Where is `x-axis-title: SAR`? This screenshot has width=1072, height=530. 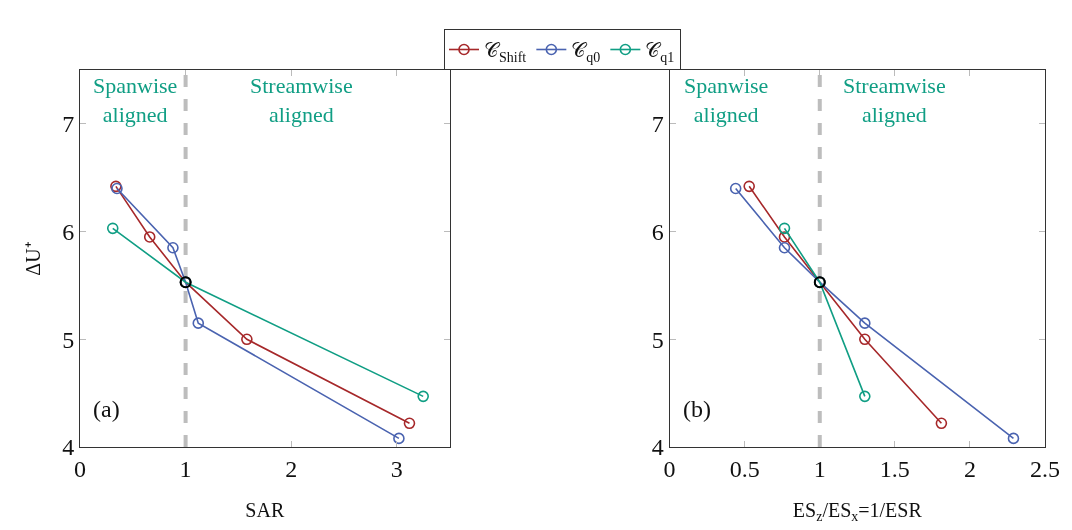
x-axis-title: SAR is located at coordinates (265, 510).